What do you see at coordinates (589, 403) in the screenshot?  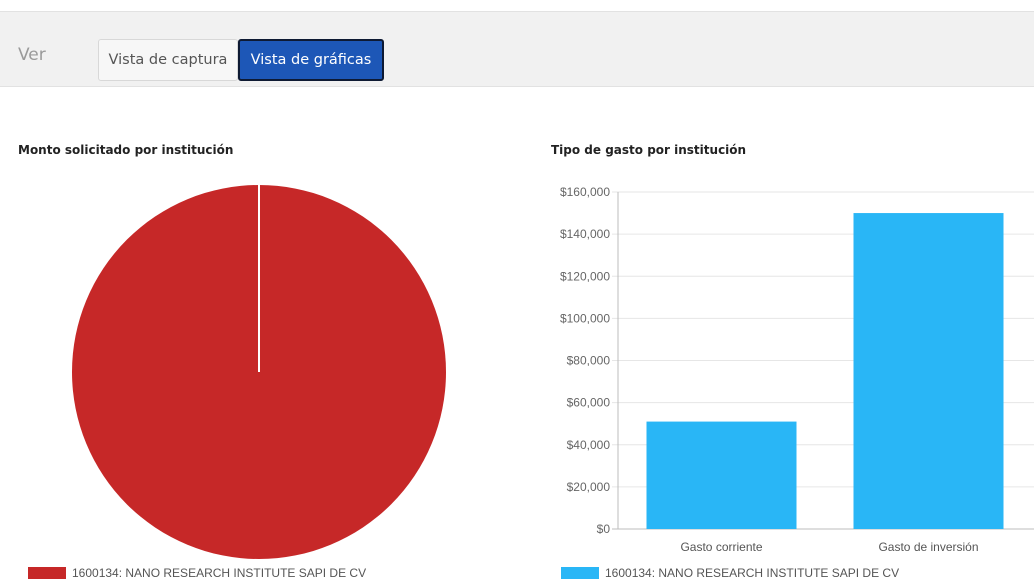 I see `y-tick-label: $60,000` at bounding box center [589, 403].